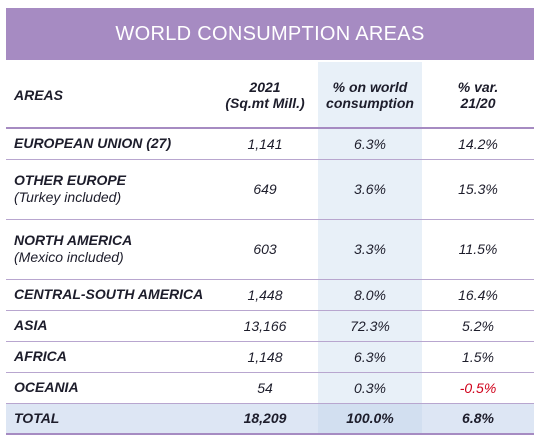  I want to click on row-area: EUROPEAN UNION (27), so click(109, 144).